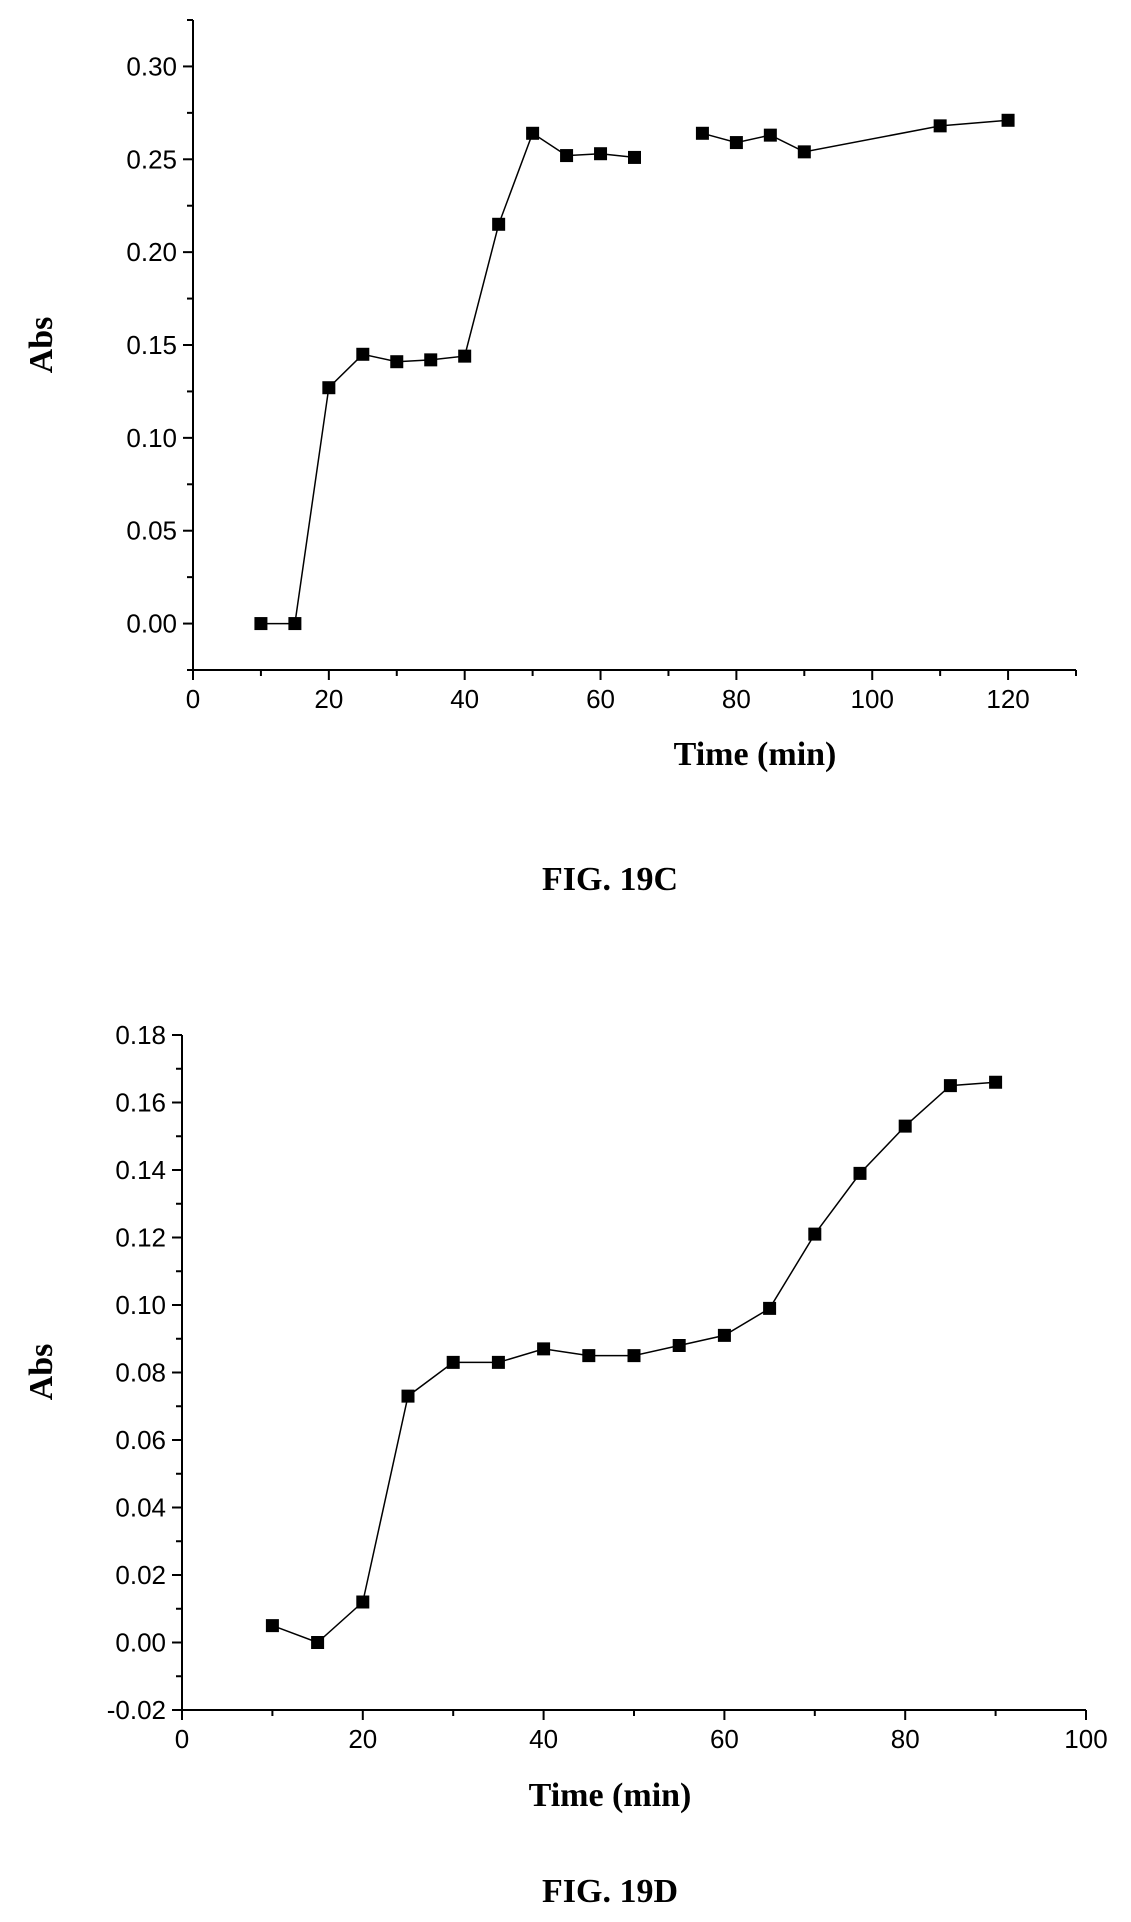 This screenshot has width=1131, height=1922. I want to click on y-tick-label: 0.08, so click(140, 1373).